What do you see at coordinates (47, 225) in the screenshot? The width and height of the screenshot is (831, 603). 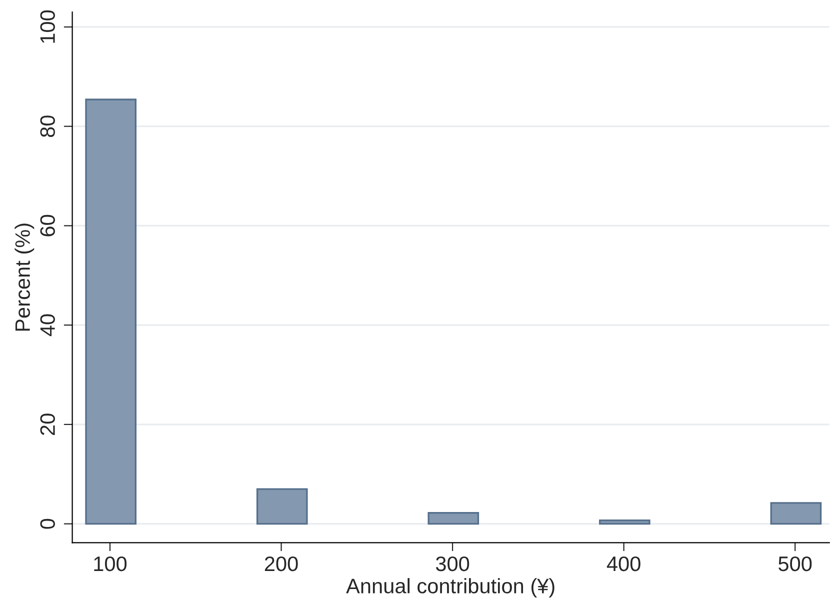 I see `y-tick-label: 60` at bounding box center [47, 225].